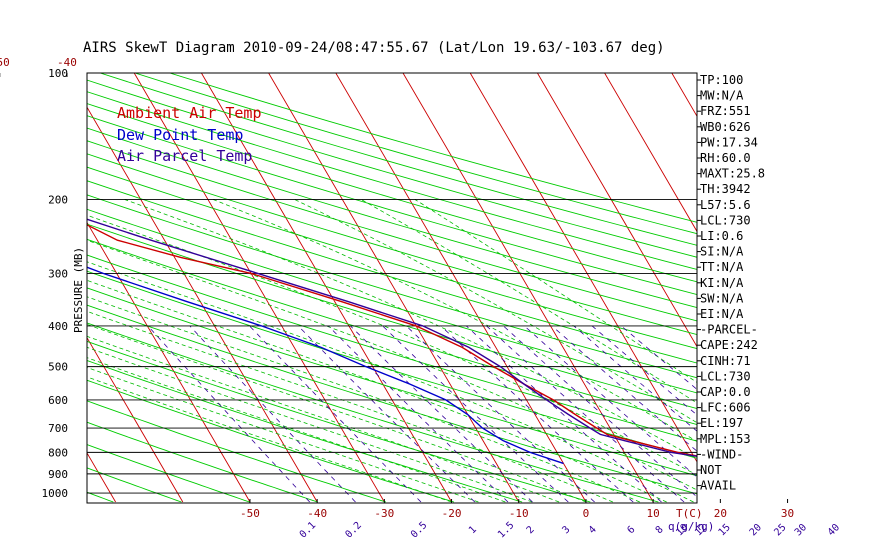 The height and width of the screenshot is (560, 870). Describe the element at coordinates (184, 156) in the screenshot. I see `legend-parcel: Air Parcel Temp` at that location.